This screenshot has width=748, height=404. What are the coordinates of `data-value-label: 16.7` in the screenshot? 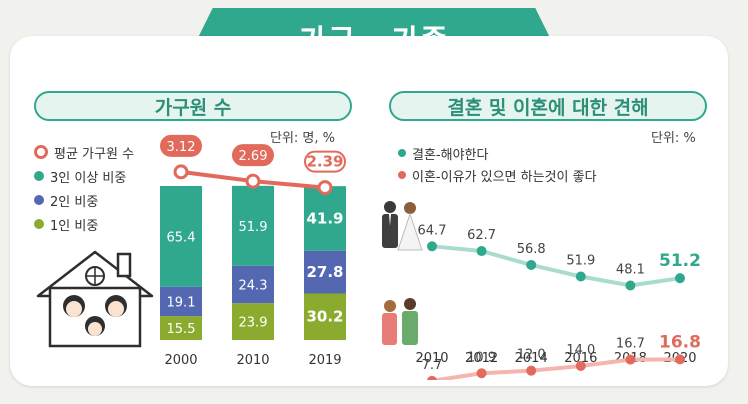 It's located at (630, 344).